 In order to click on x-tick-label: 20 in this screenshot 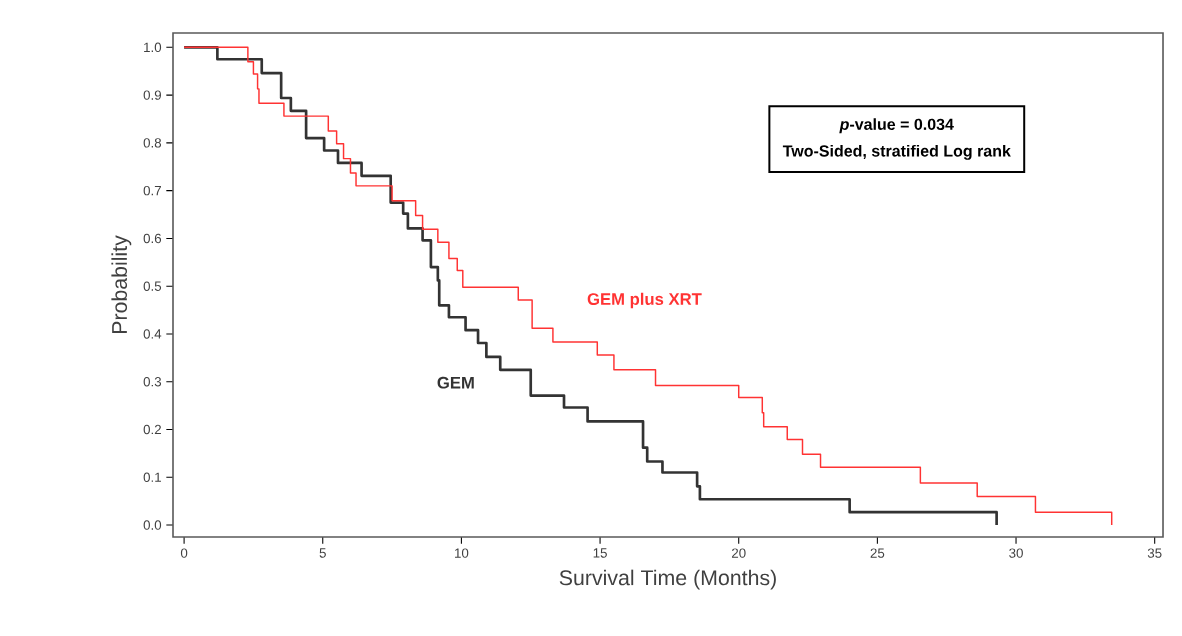, I will do `click(738, 553)`.